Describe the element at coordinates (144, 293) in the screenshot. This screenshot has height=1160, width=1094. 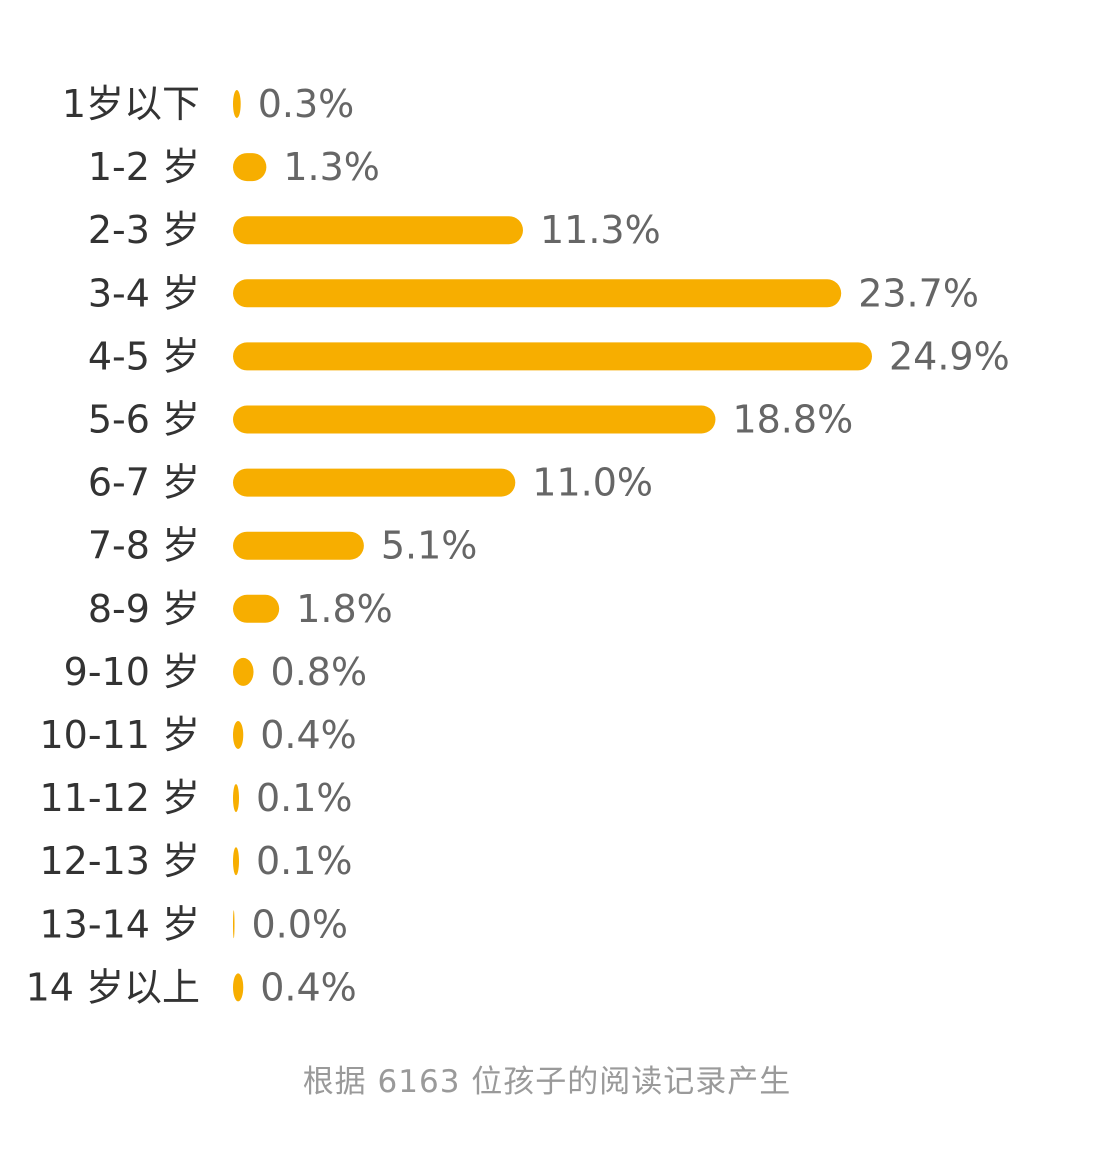
I see `category-label: 3-4 岁` at that location.